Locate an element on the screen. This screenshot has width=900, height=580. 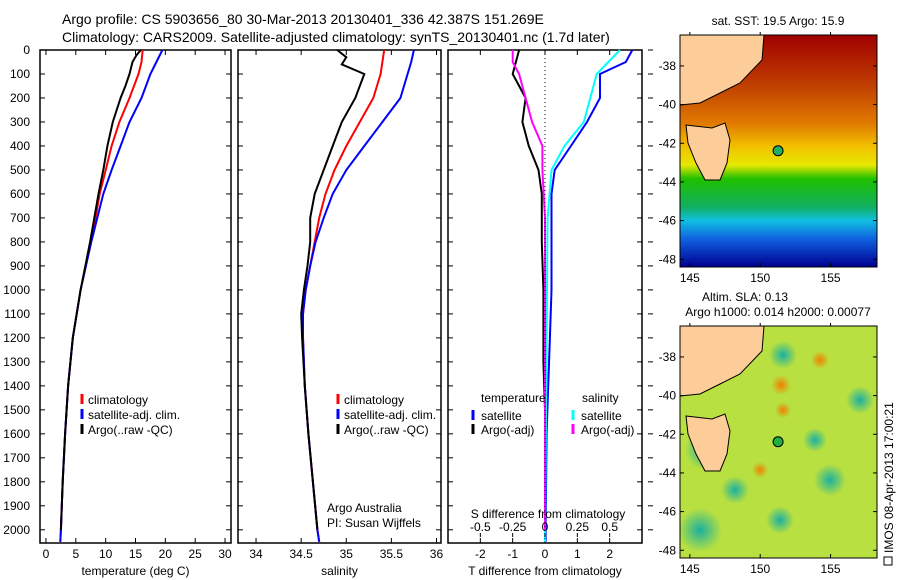
sla-map-title: Altim. SLA: 0.13 is located at coordinates (745, 297).